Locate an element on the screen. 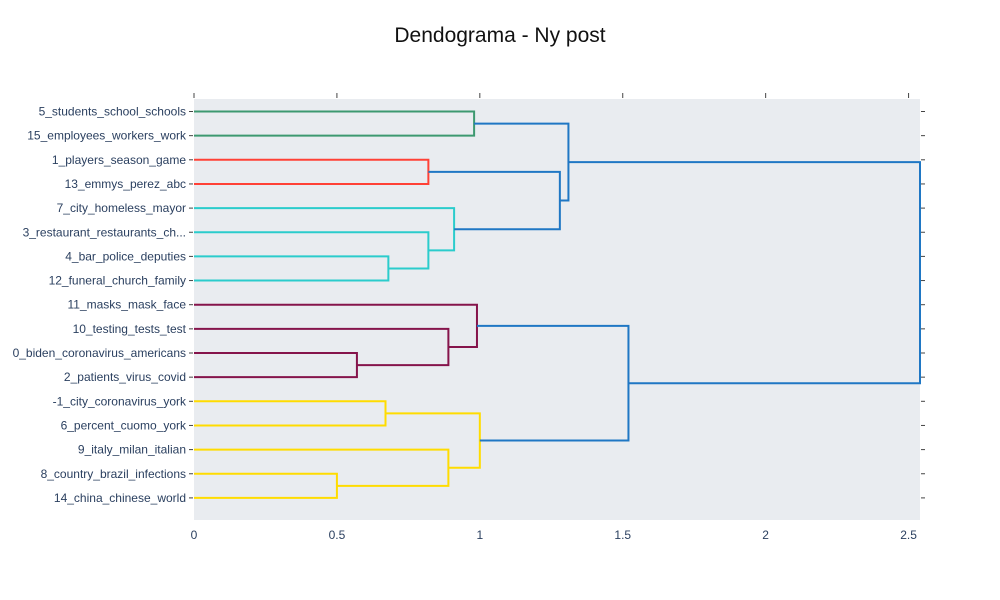 This screenshot has width=1000, height=600. leaf-label: 14_china_chinese_world is located at coordinates (120, 498).